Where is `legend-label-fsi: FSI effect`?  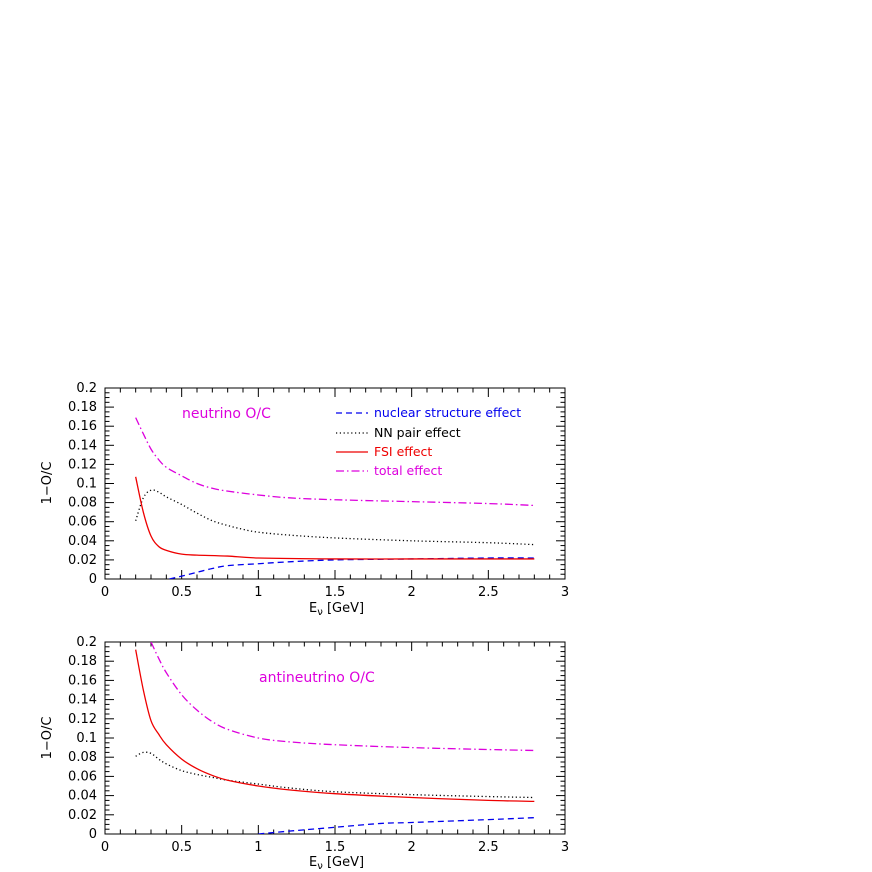
legend-label-fsi: FSI effect is located at coordinates (403, 451).